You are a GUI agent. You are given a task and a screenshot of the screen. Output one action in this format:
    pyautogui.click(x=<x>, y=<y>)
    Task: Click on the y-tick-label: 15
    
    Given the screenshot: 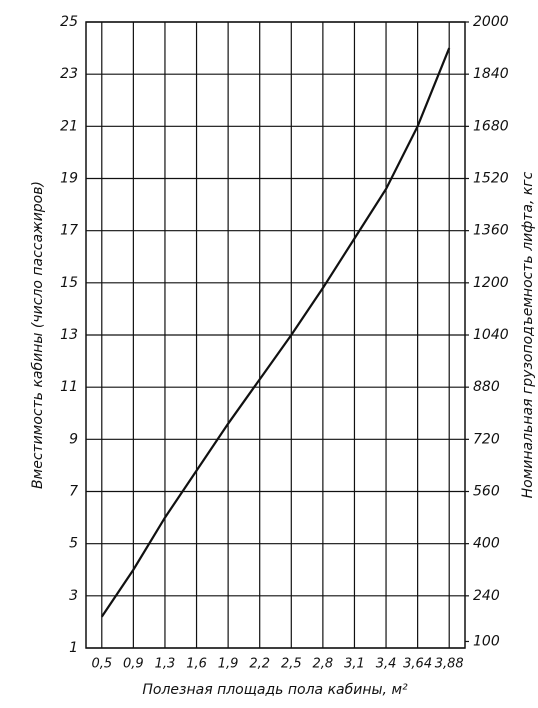 What is the action you would take?
    pyautogui.click(x=69, y=283)
    